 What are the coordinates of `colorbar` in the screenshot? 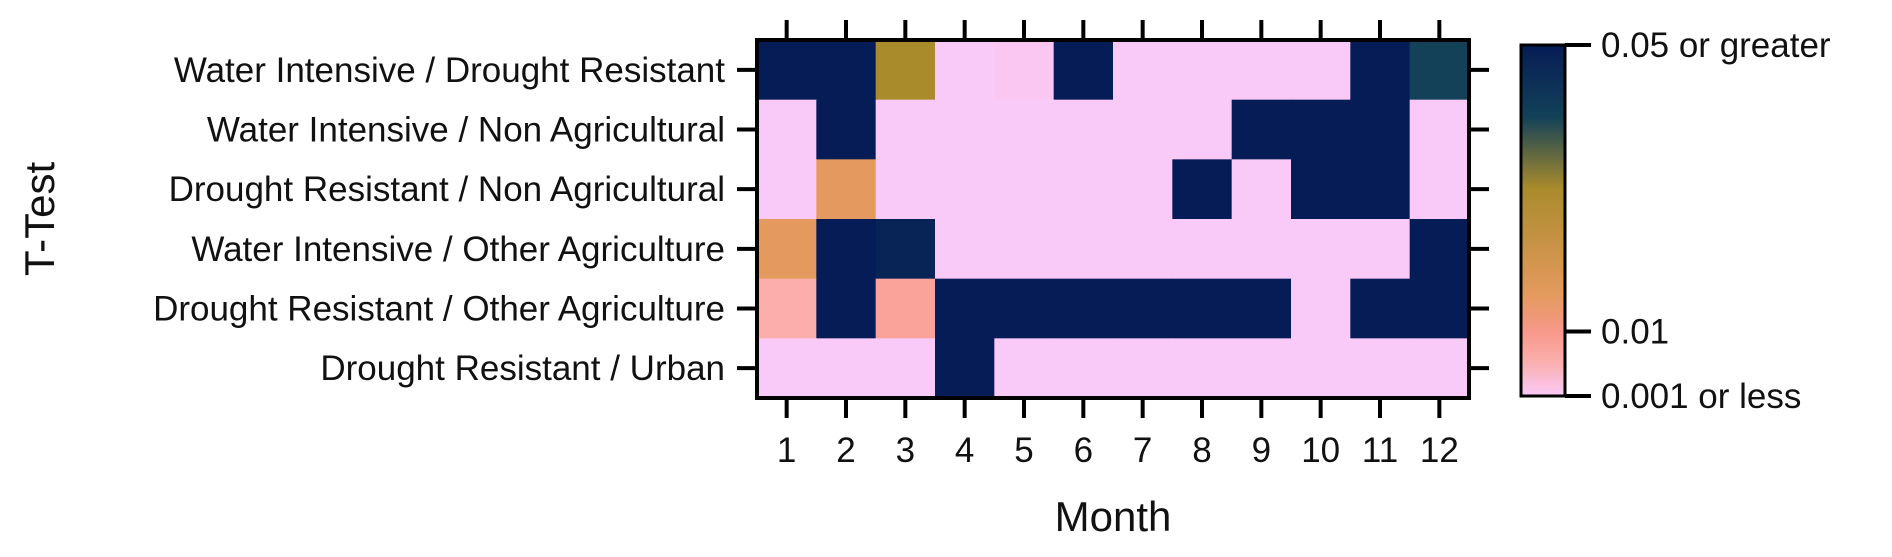 It's located at (1543, 220).